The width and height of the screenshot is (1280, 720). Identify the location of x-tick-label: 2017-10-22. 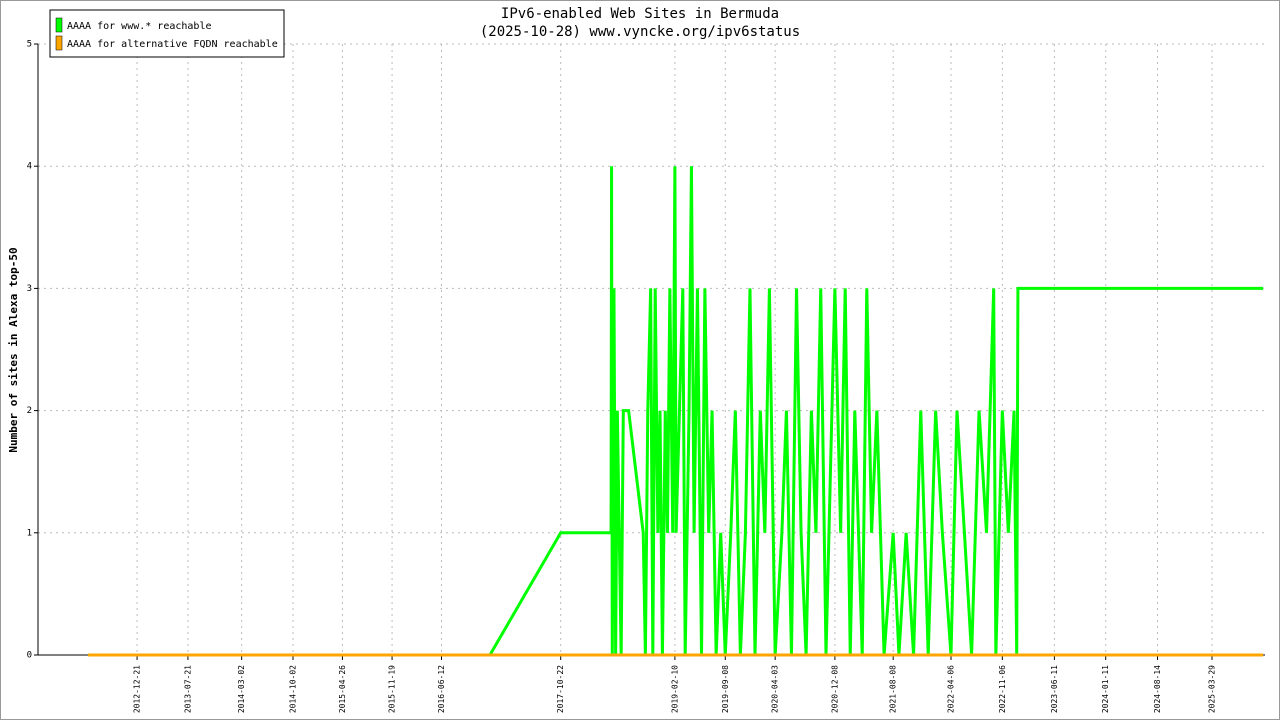
(560, 689).